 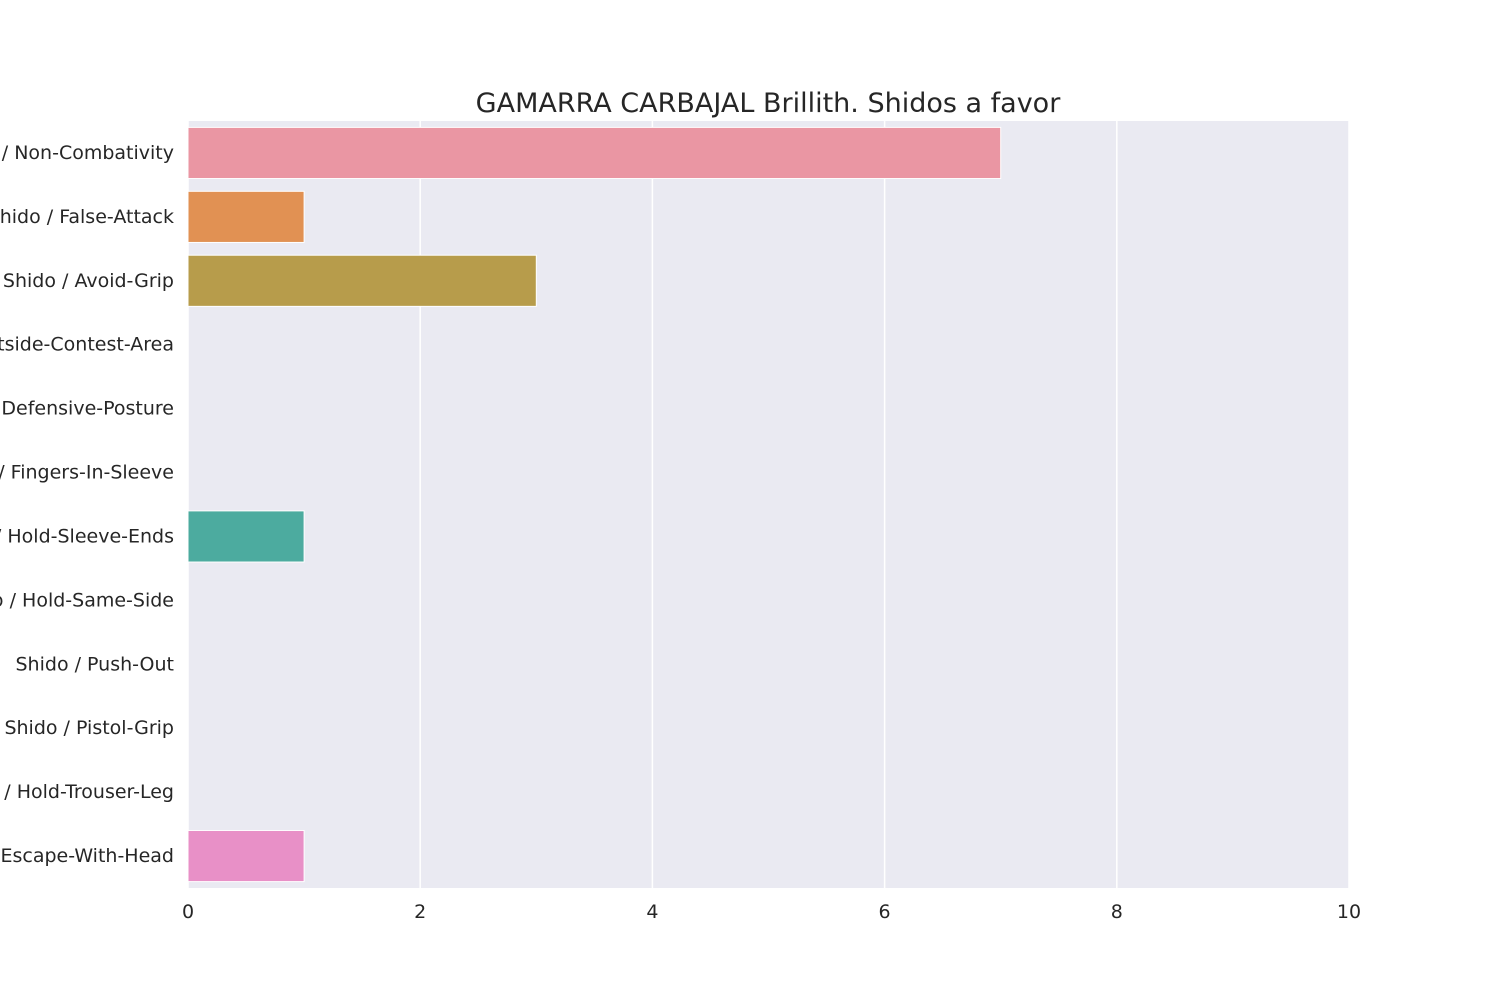 I want to click on category-label-8: Shido / Push-Out, so click(x=95, y=664).